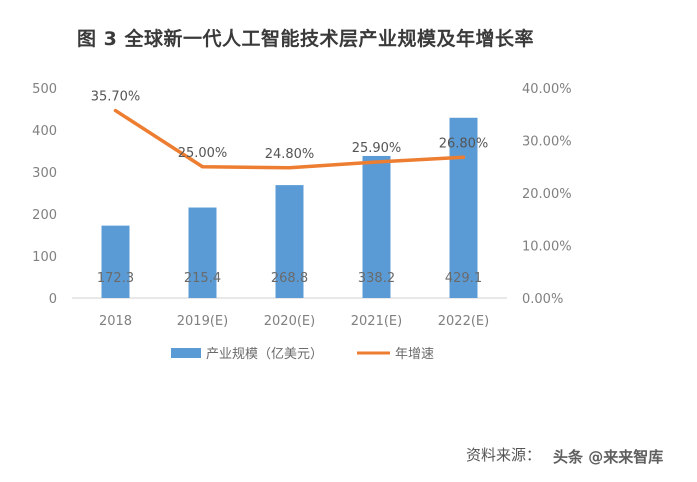 The height and width of the screenshot is (482, 697). Describe the element at coordinates (464, 143) in the screenshot. I see `line-value-label: 26.80%` at that location.